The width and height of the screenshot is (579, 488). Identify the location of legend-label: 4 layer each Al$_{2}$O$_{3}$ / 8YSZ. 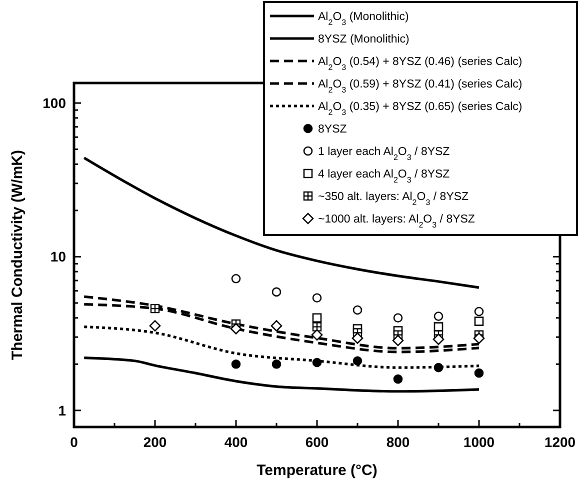
(384, 176).